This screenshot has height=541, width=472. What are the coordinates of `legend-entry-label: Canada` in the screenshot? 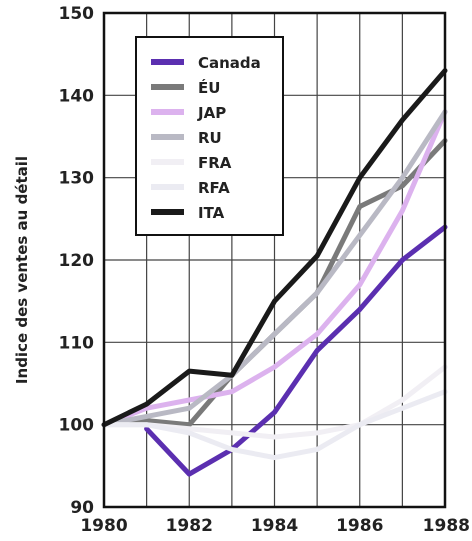 It's located at (229, 63).